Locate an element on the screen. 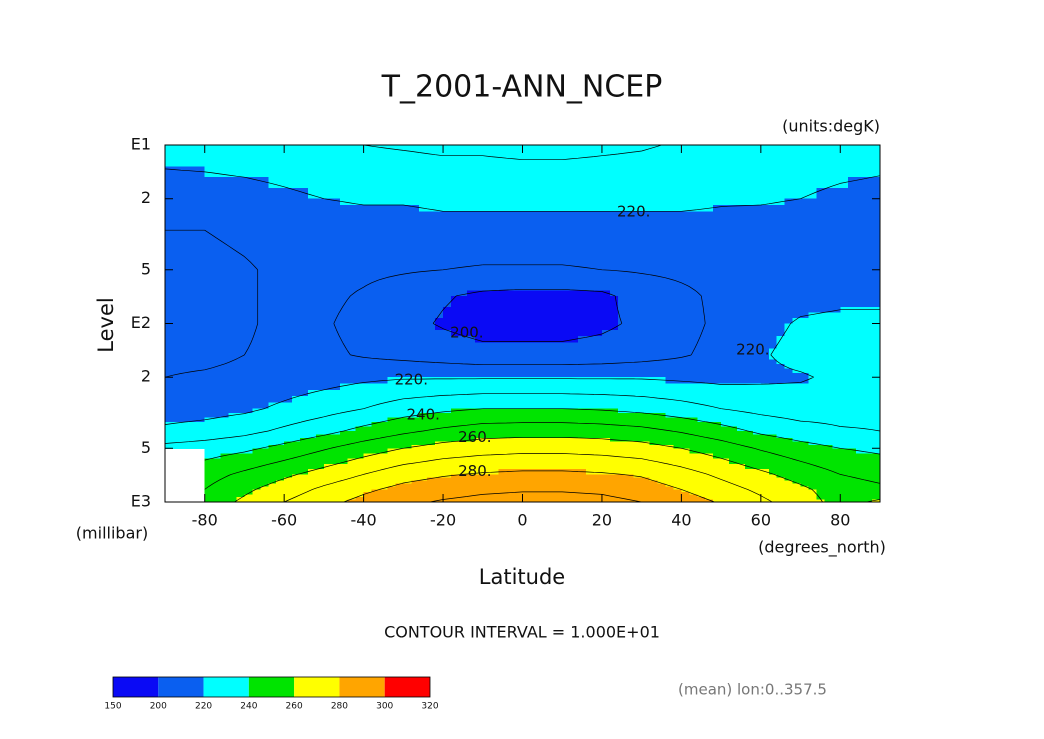 The height and width of the screenshot is (739, 1044). units-label: (units:degK) is located at coordinates (831, 126).